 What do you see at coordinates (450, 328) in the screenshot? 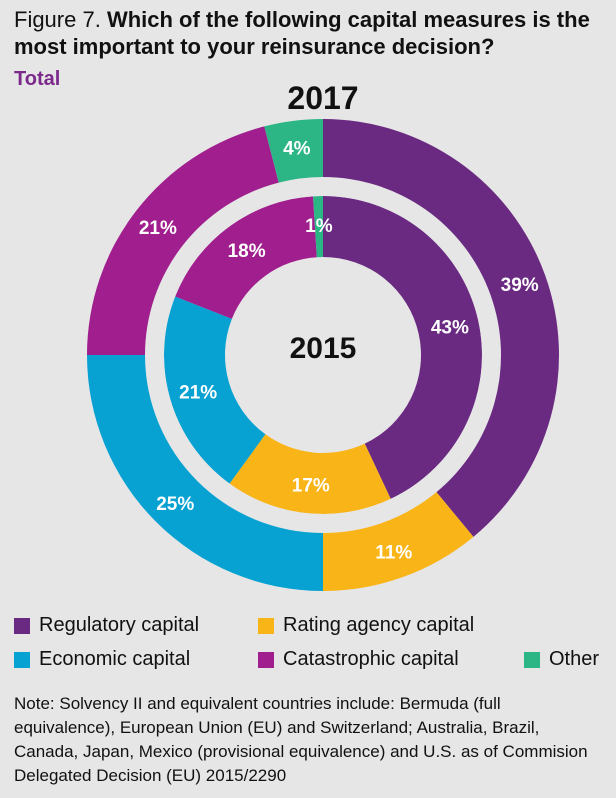
I see `data-label-2015-regulatory-capital: 43%` at bounding box center [450, 328].